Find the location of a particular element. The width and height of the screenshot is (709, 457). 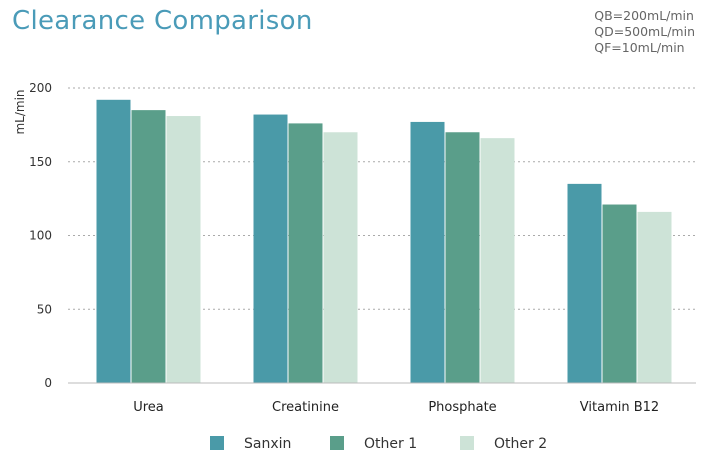

legend-label: Other 1 is located at coordinates (390, 444).